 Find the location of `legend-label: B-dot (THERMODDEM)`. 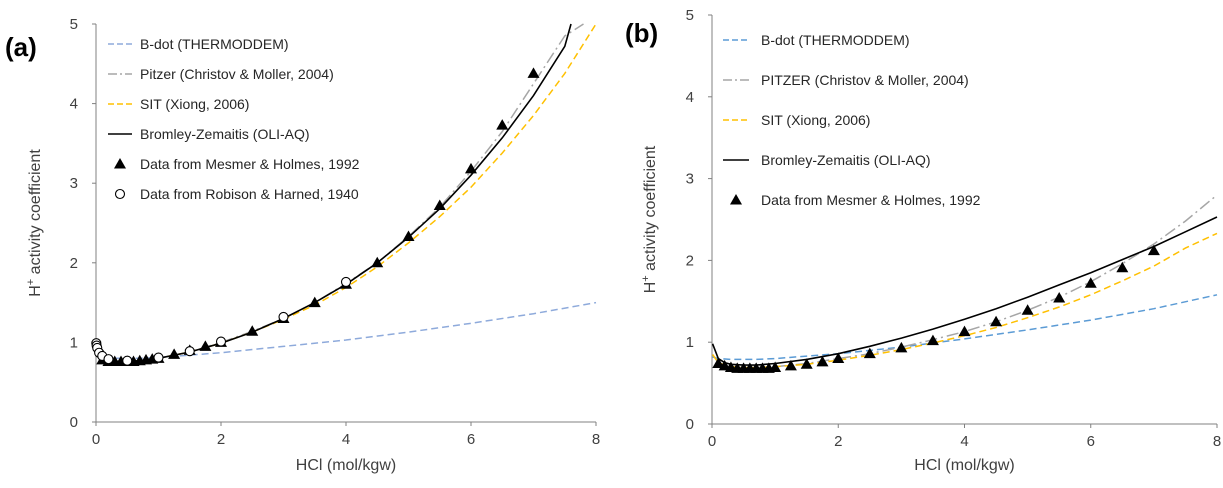

legend-label: B-dot (THERMODDEM) is located at coordinates (835, 40).